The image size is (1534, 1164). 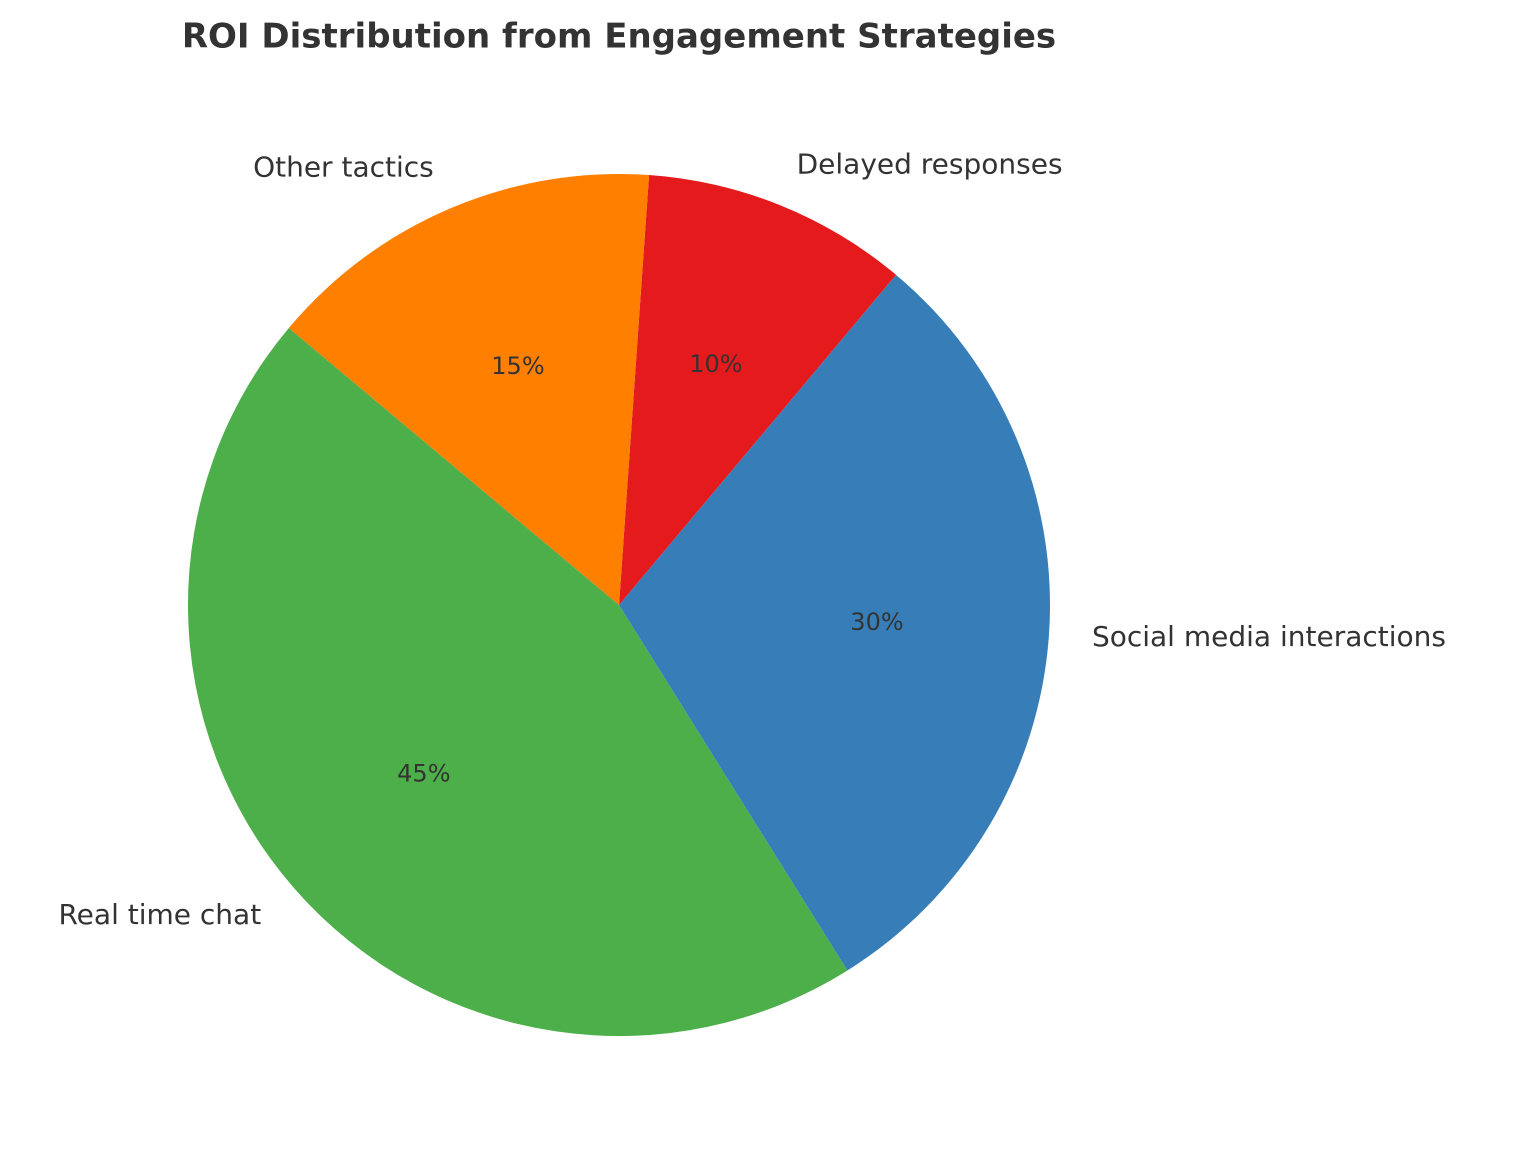 What do you see at coordinates (715, 364) in the screenshot?
I see `percent-label: 10%` at bounding box center [715, 364].